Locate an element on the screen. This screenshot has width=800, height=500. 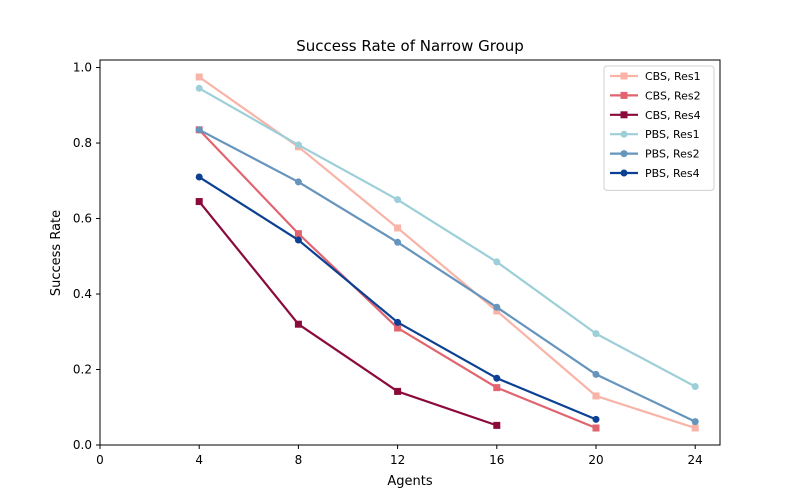
legend-item: PBS, Res1 is located at coordinates (655, 134).